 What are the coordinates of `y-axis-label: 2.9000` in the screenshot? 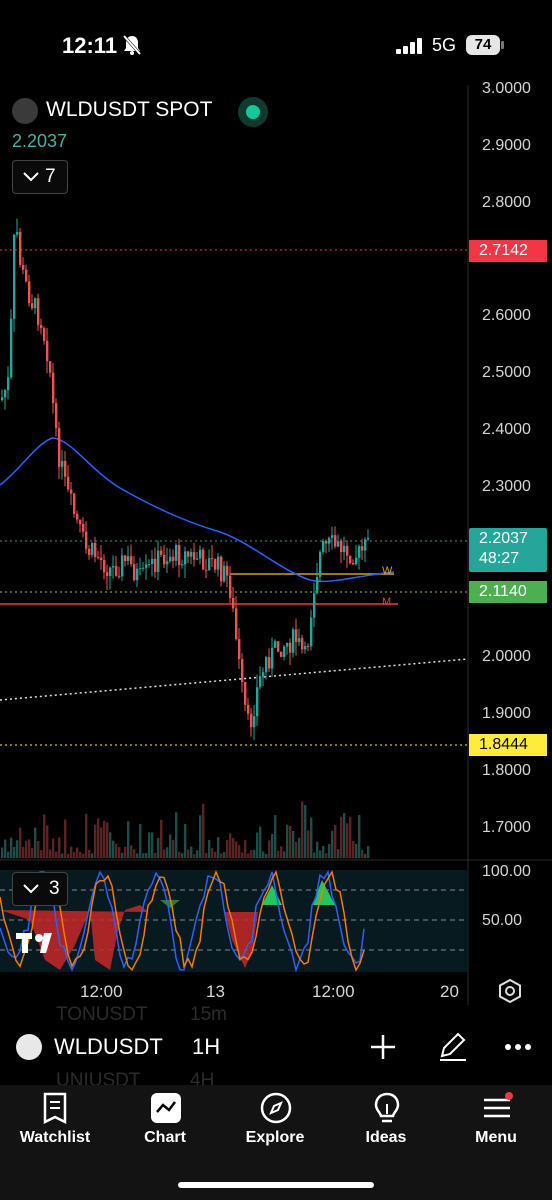 It's located at (506, 145).